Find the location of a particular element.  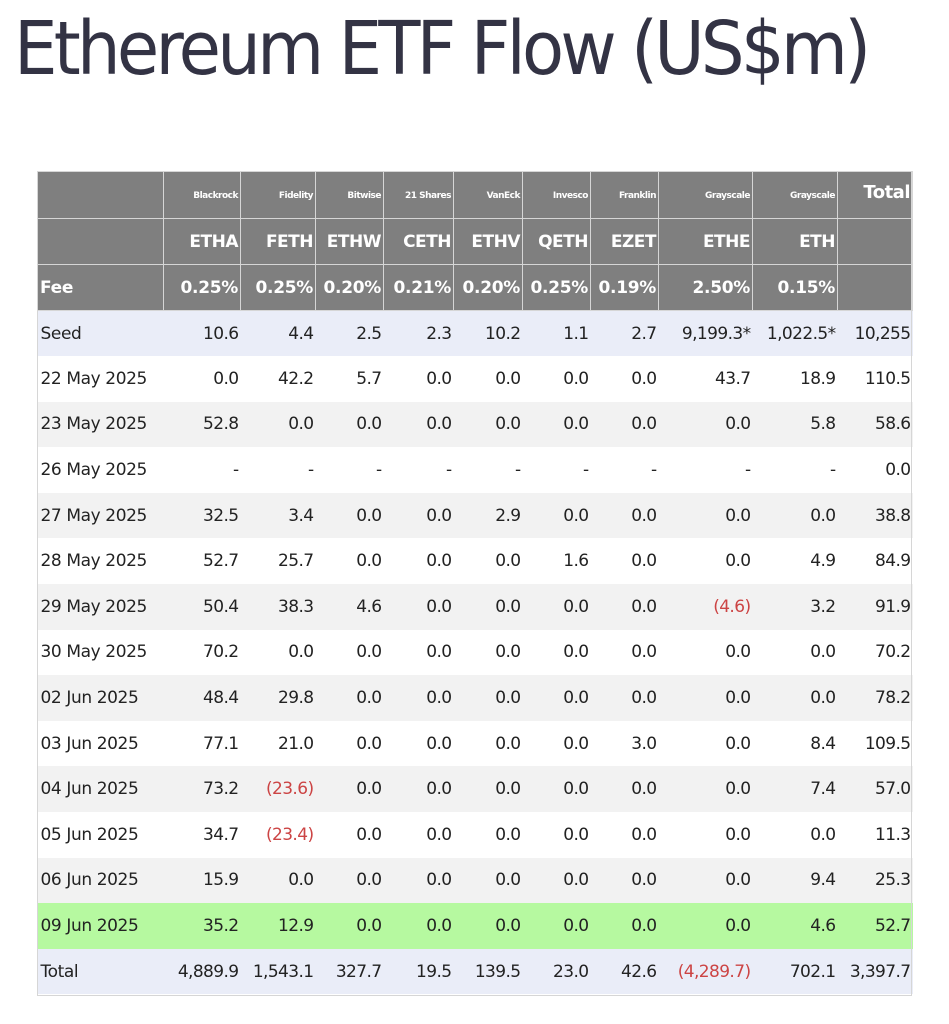

flow-cell: (23.6) is located at coordinates (278, 789).